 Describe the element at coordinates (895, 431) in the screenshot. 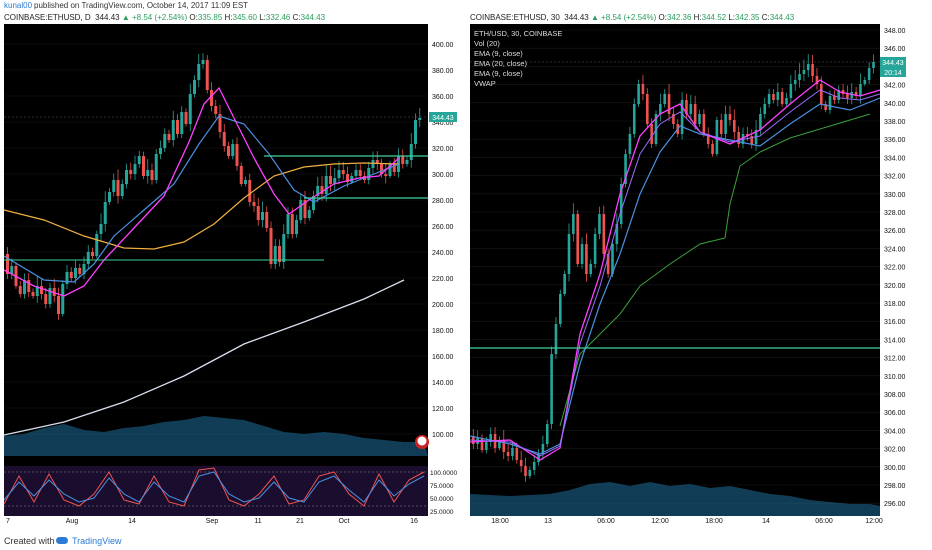

I see `right-y-tick: 304.00` at that location.